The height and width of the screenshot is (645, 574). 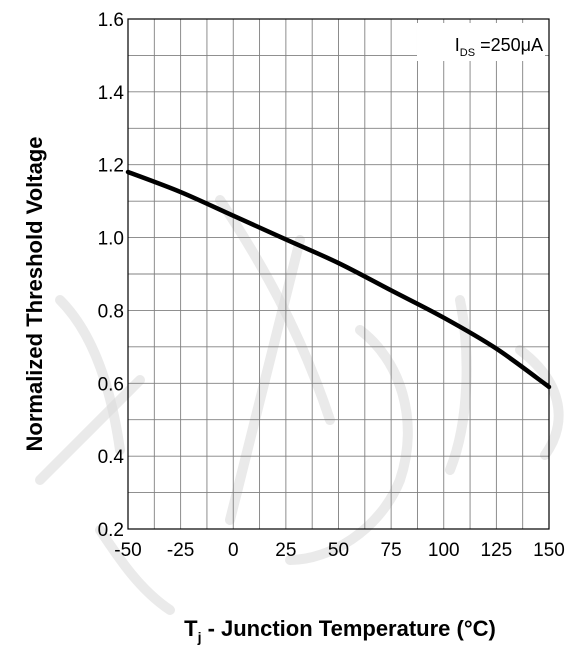 I want to click on x-axis-title-rest: - Junction Temperature (°C), so click(x=348, y=628).